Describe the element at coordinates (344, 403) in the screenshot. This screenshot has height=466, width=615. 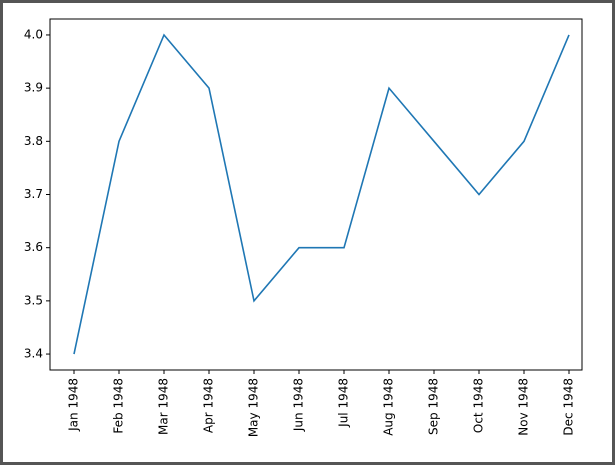
I see `x-tick-label: Jul 1948` at that location.